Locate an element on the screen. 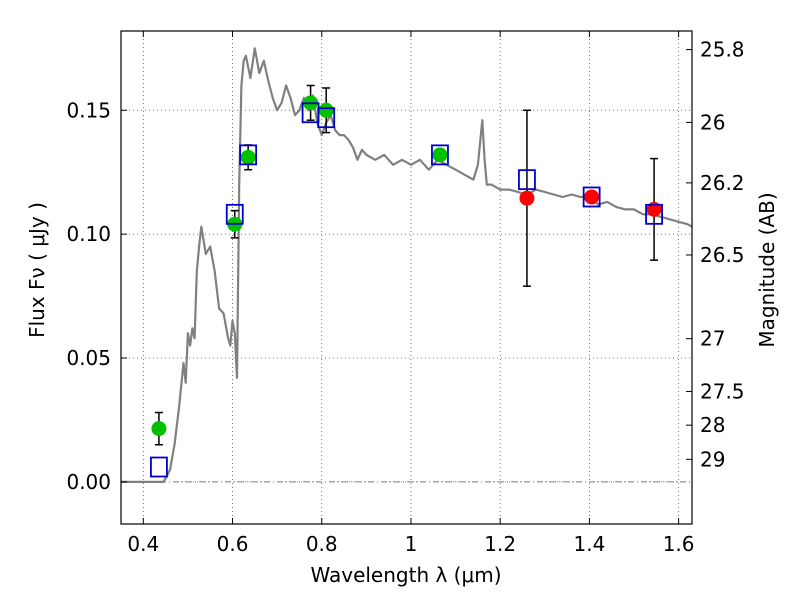 Image resolution: width=800 pixels, height=600 pixels. y2-tick-label-6: 28 is located at coordinates (712, 425).